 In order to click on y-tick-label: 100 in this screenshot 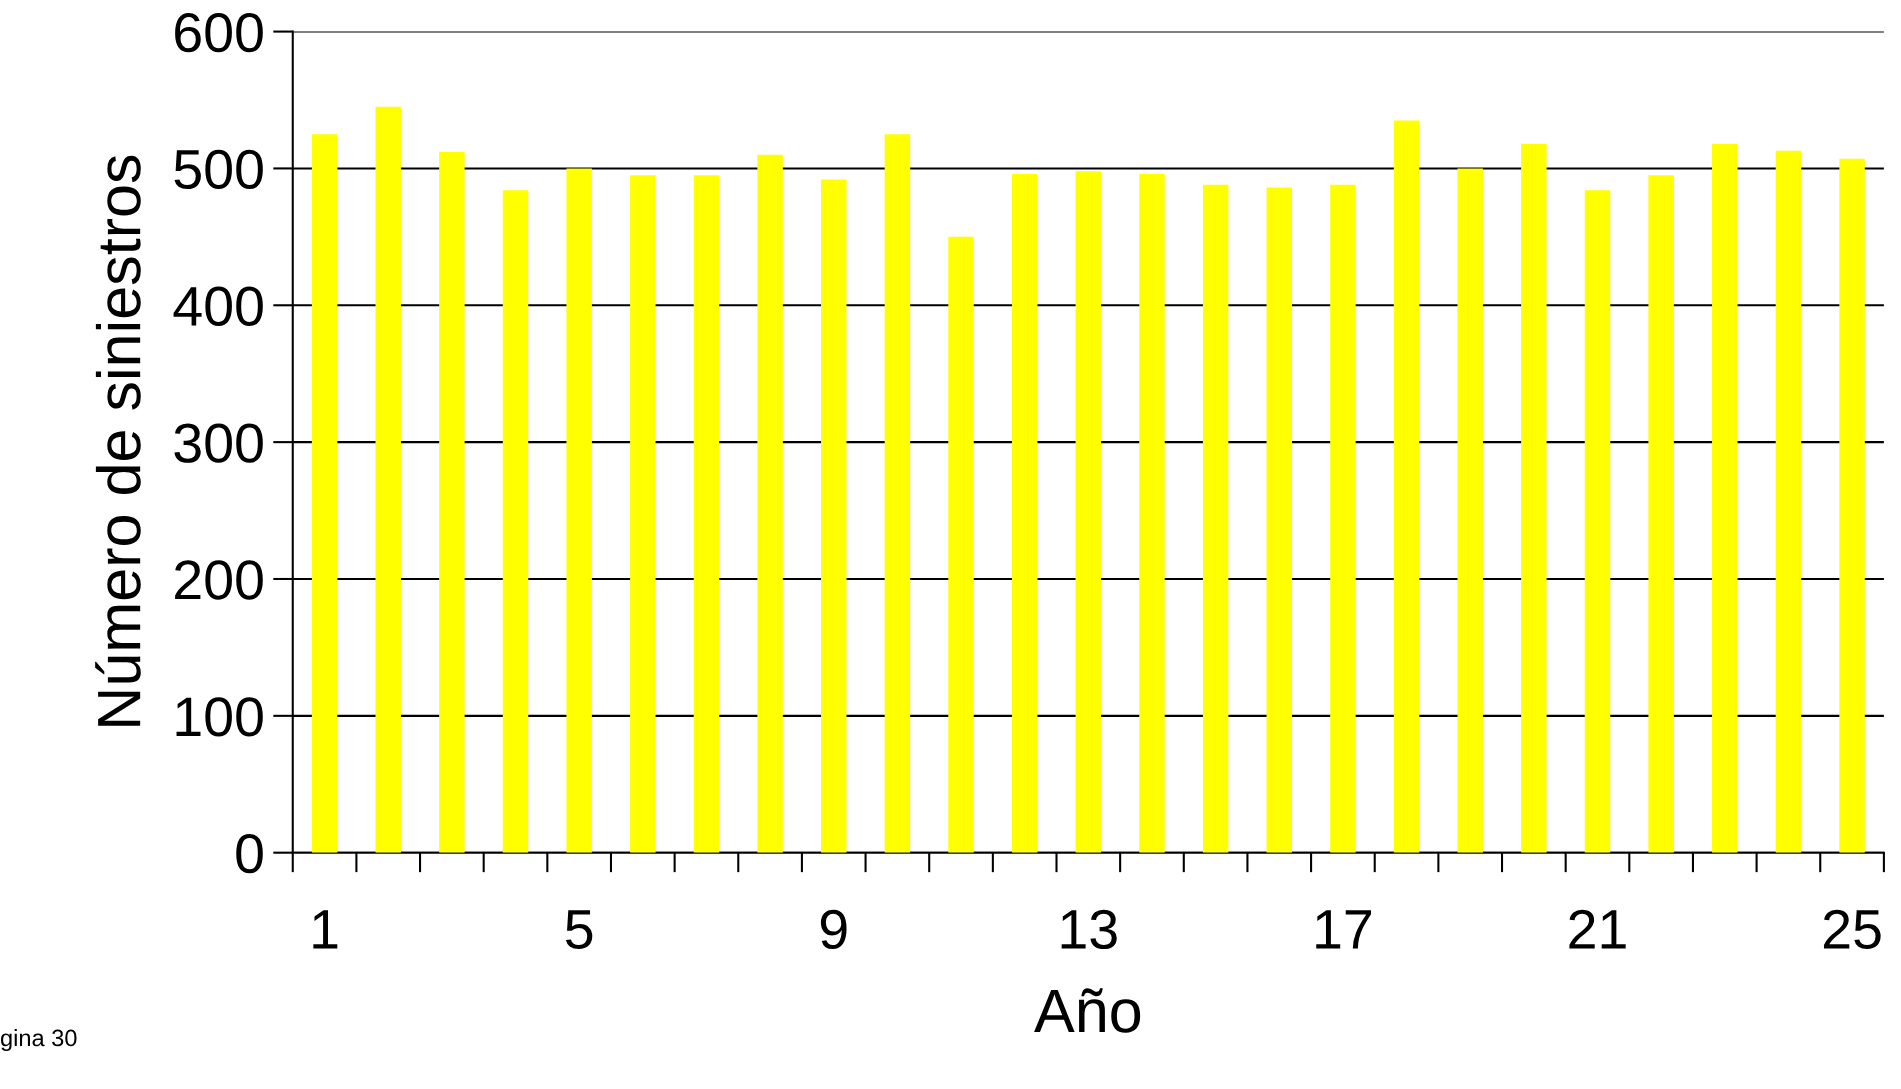, I will do `click(219, 717)`.